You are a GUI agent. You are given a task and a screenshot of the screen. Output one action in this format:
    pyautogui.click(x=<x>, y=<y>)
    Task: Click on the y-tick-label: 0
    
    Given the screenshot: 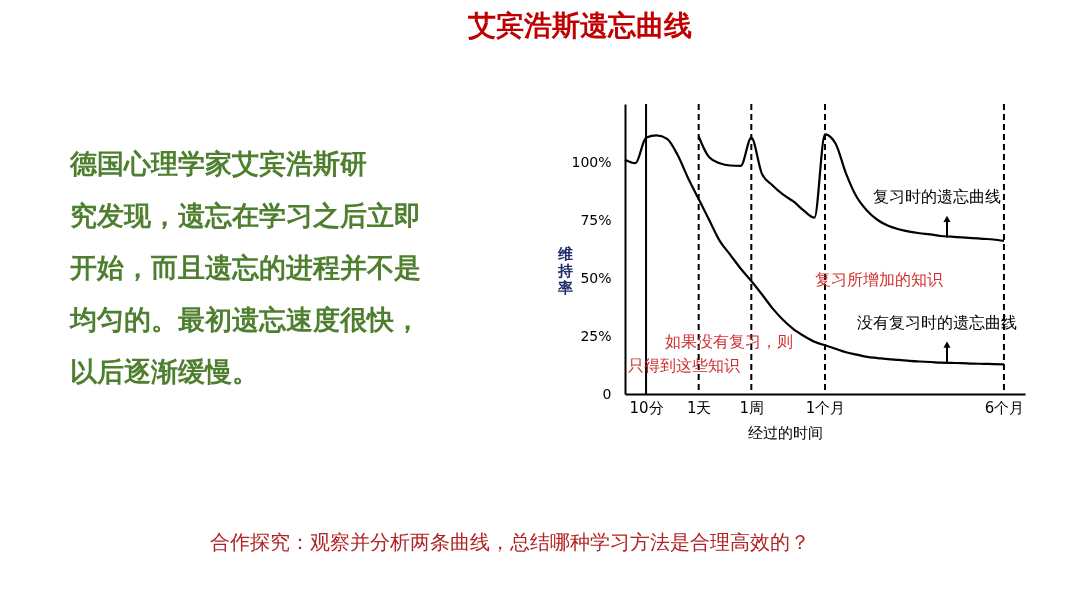 What is the action you would take?
    pyautogui.click(x=607, y=393)
    